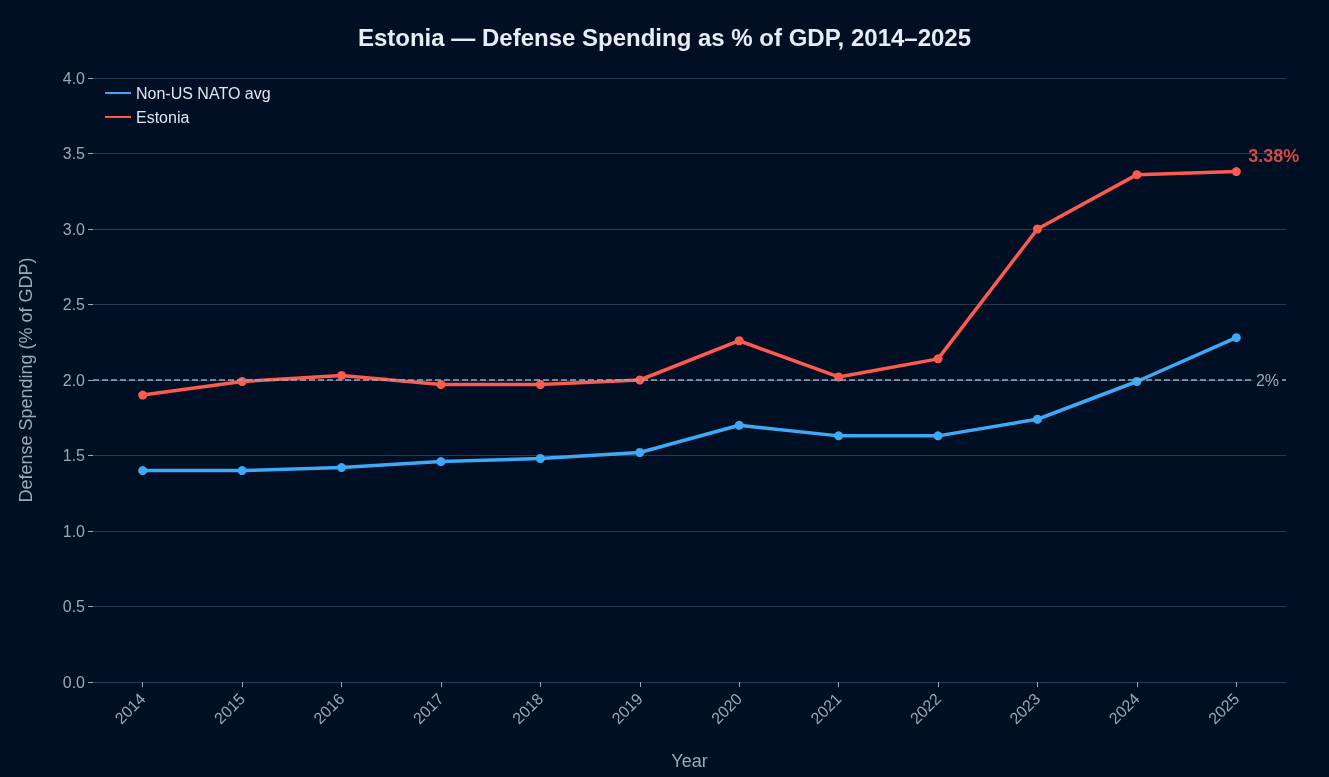 The image size is (1329, 777). What do you see at coordinates (26, 380) in the screenshot?
I see `y-axis-title: Defense Spending (% of GDP)` at bounding box center [26, 380].